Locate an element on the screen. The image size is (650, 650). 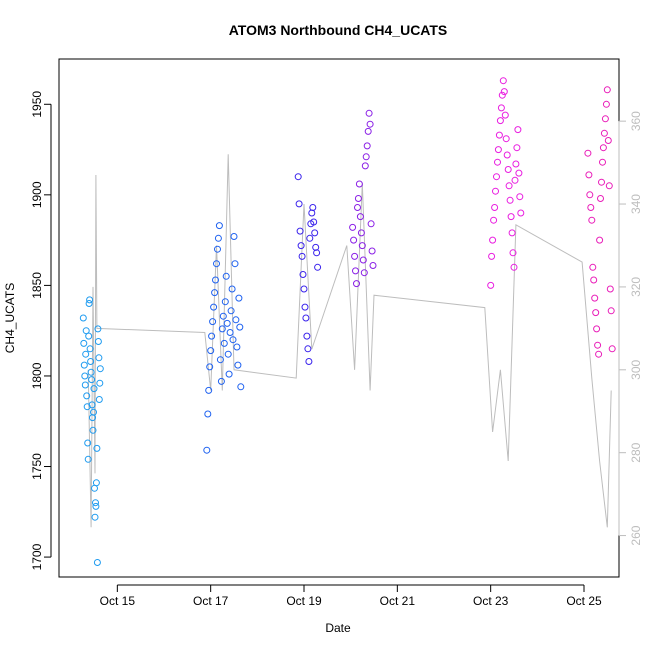
y-tick-label: 1950 is located at coordinates (37, 104).